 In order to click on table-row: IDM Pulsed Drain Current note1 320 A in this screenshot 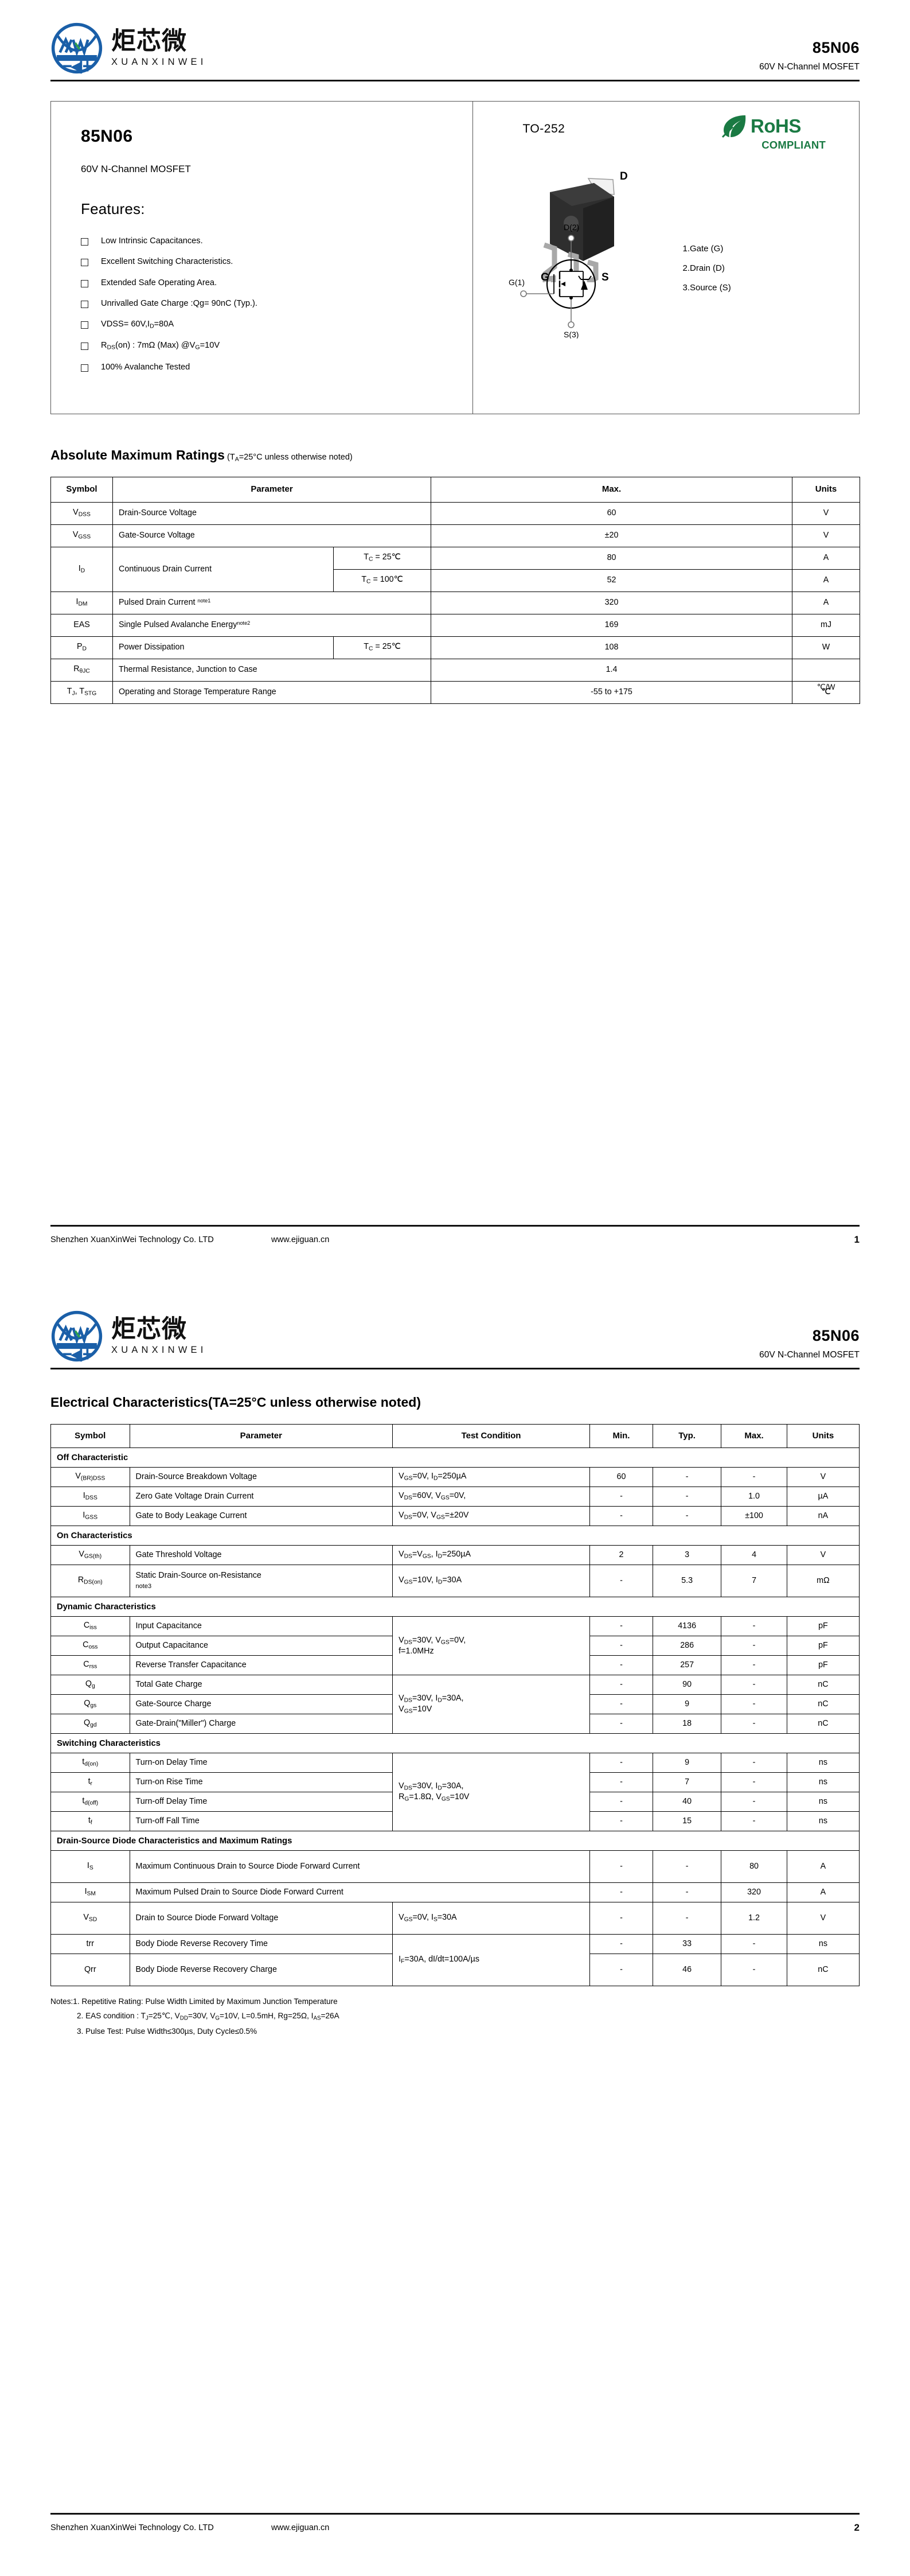, I will do `click(455, 603)`.